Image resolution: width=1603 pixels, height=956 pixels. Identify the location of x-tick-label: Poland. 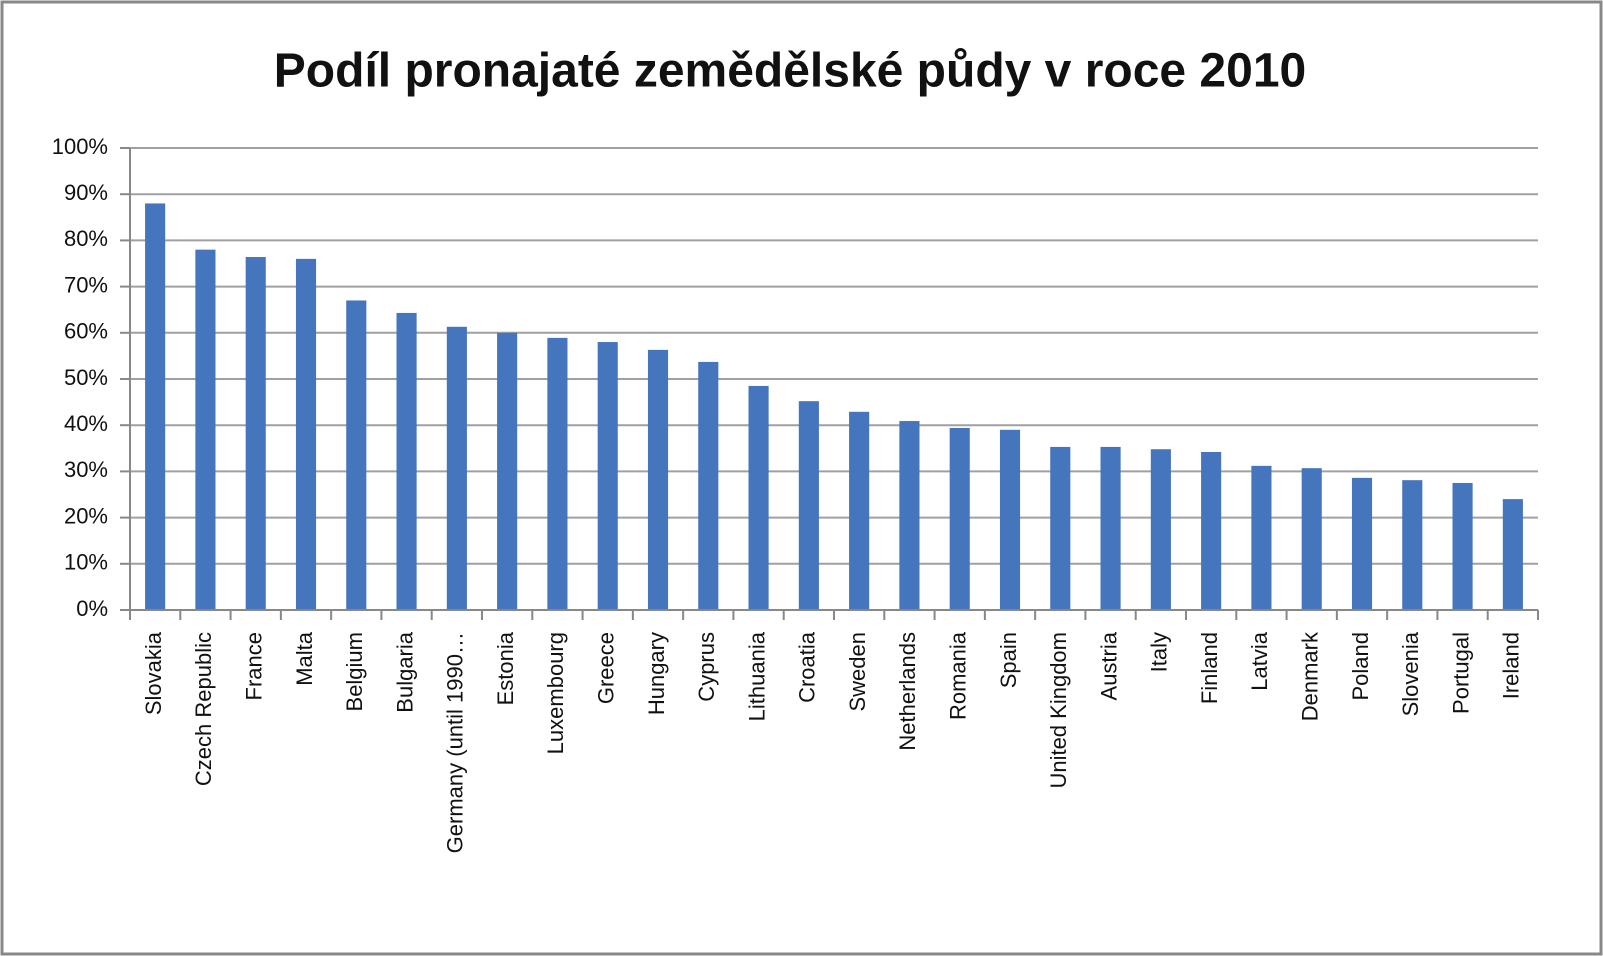
(1360, 666).